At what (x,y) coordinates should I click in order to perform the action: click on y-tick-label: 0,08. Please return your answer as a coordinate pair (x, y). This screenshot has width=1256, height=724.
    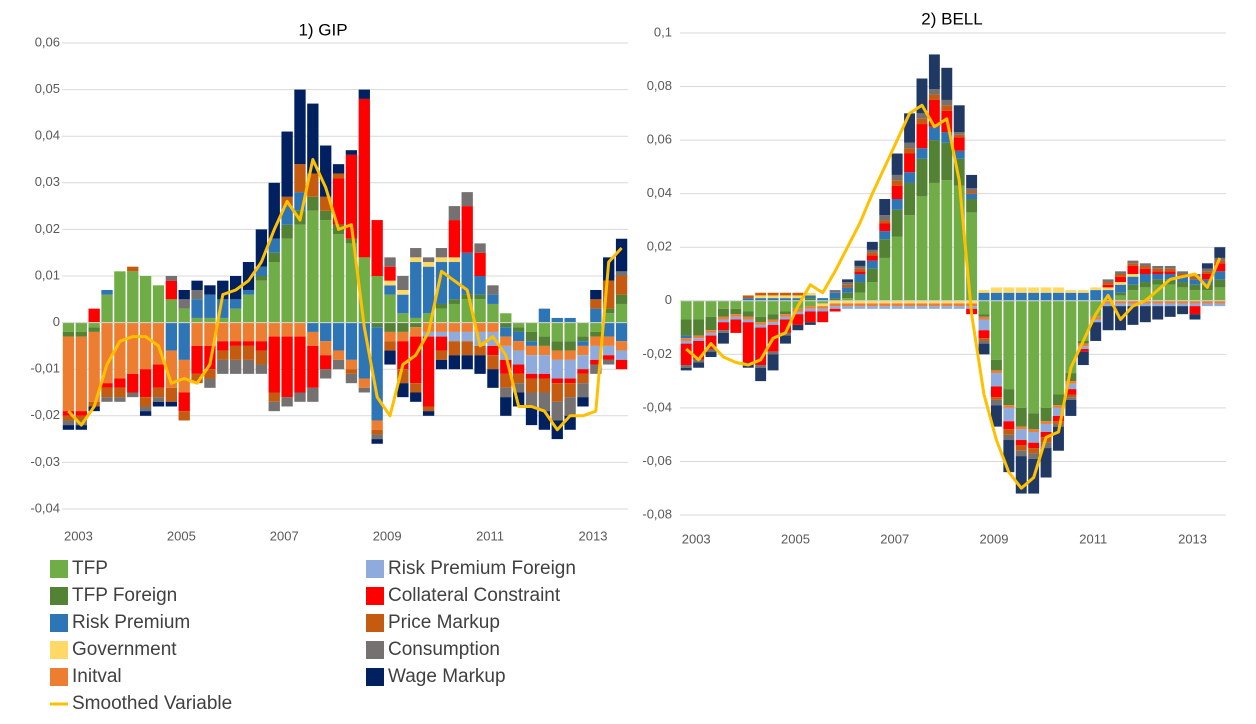
    Looking at the image, I should click on (659, 85).